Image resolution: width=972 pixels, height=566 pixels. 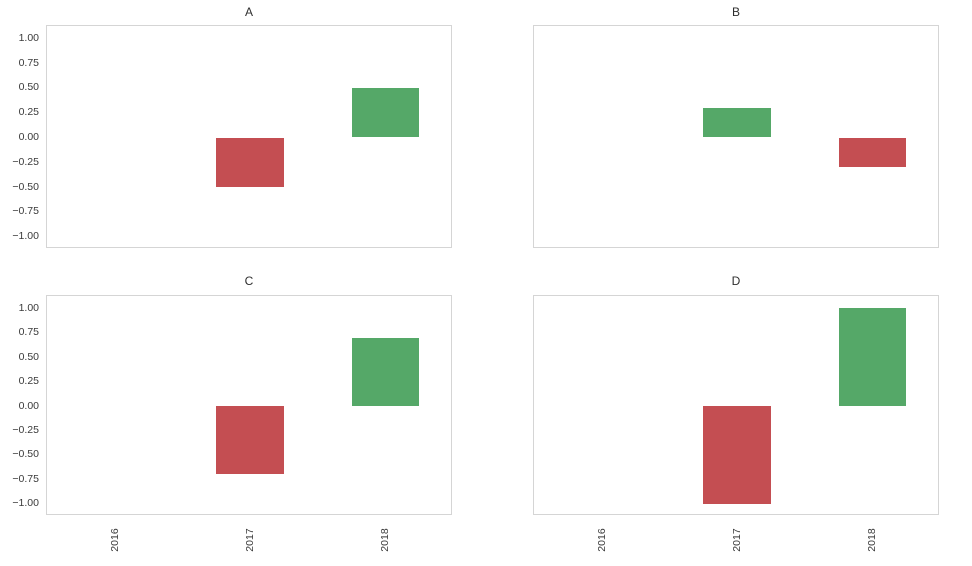 I want to click on subplot-c-title: C, so click(x=249, y=281).